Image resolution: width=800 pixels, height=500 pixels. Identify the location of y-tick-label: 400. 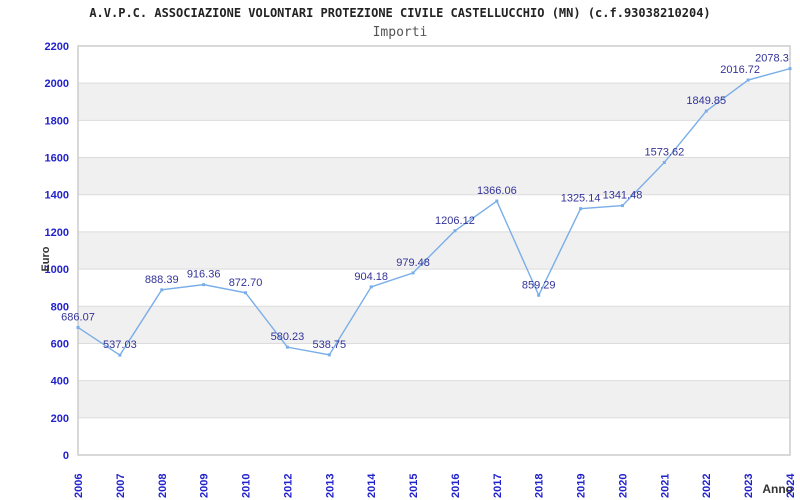
(60, 382).